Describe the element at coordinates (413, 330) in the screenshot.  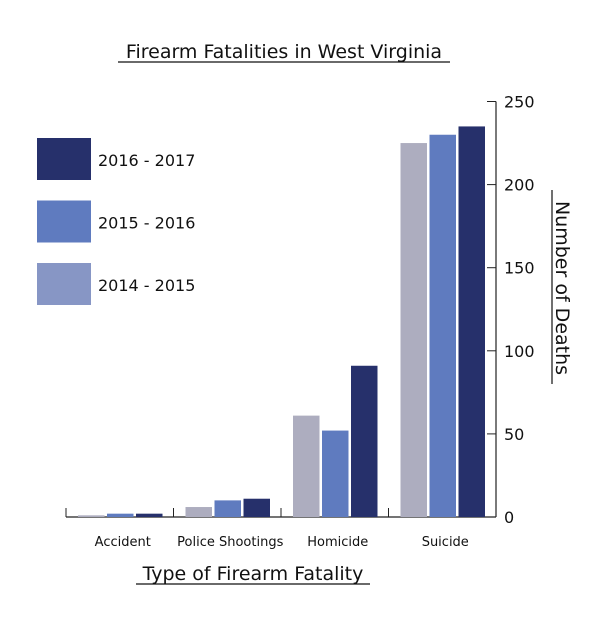
I see `bar-suicide-2014-2015` at that location.